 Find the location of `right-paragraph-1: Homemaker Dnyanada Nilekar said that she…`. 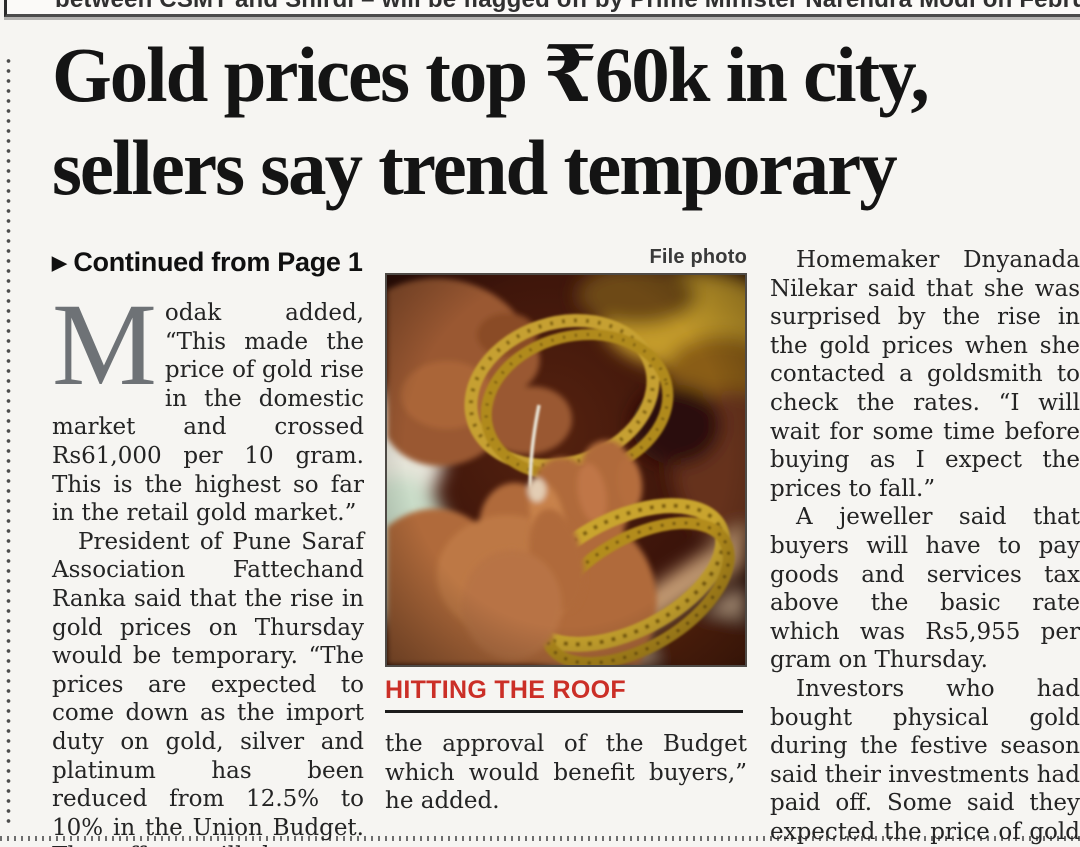

right-paragraph-1: Homemaker Dnyanada Nilekar said that she… is located at coordinates (925, 374).